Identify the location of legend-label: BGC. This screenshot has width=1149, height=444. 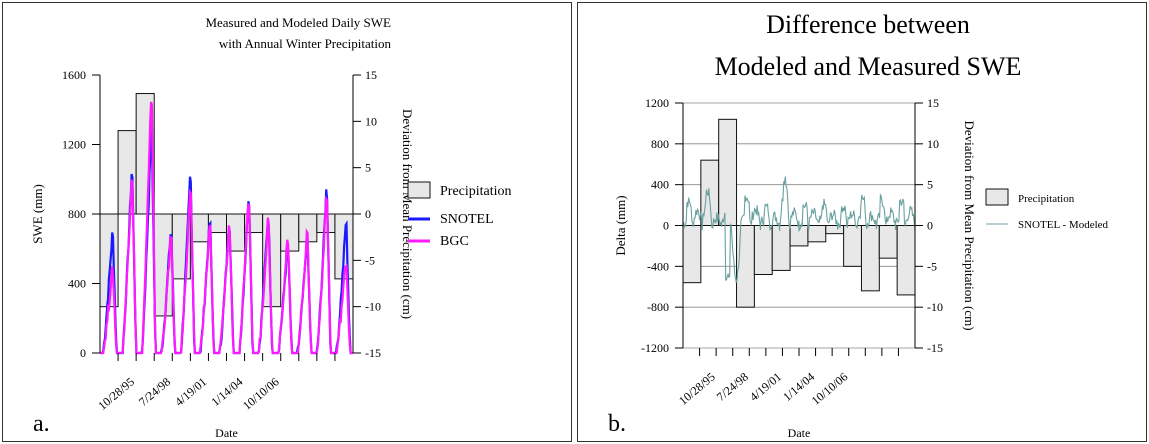
(454, 241).